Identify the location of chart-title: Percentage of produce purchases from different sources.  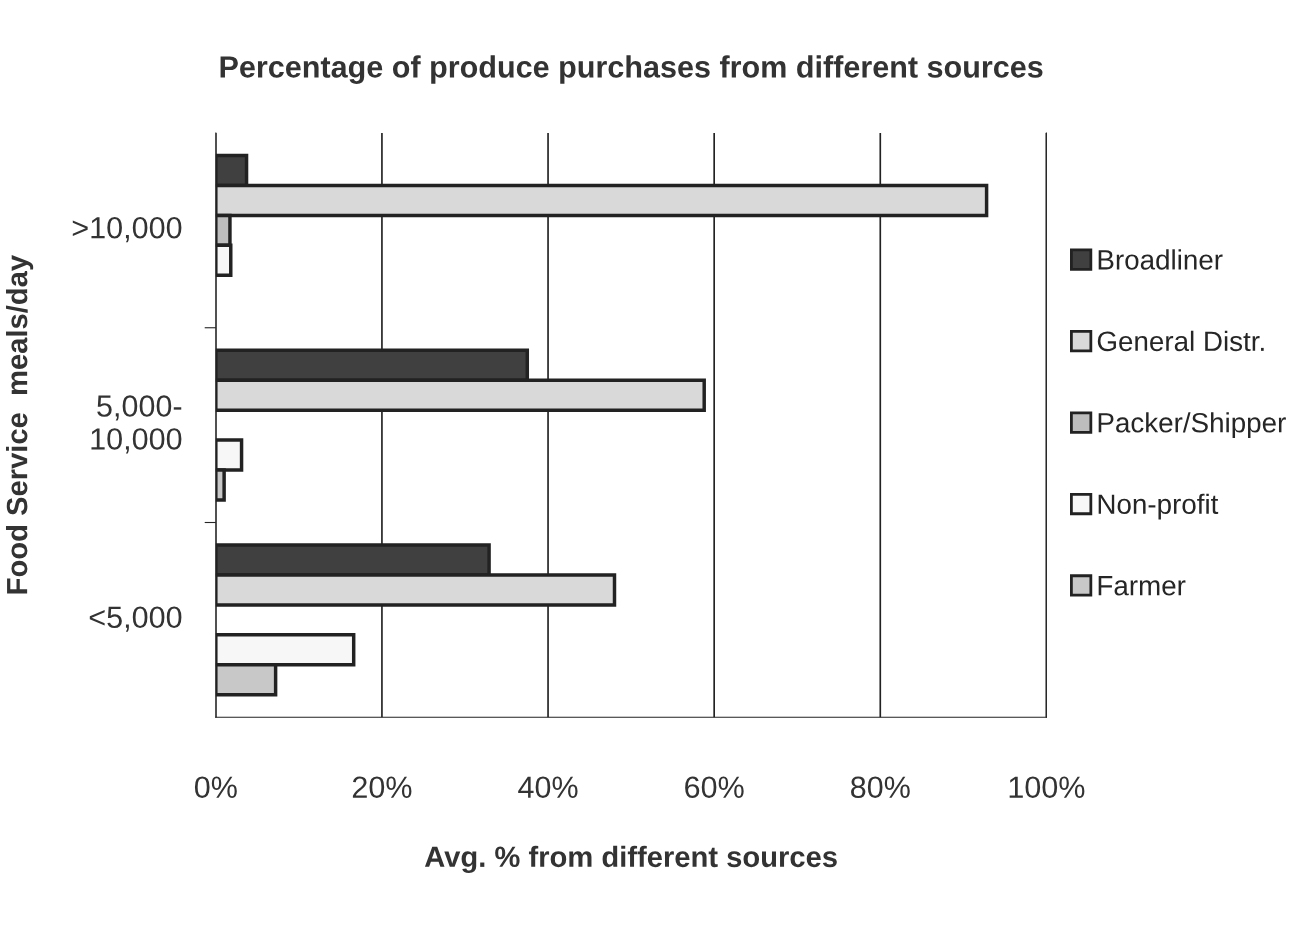
(631, 69).